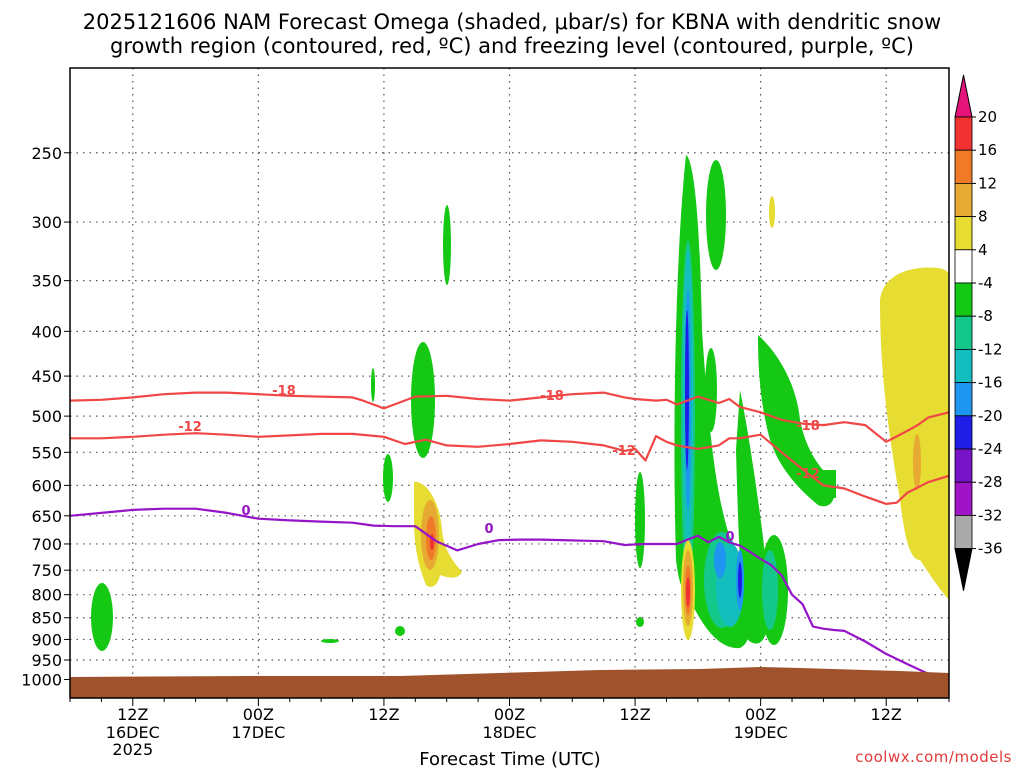  I want to click on colorbar-top-cap, so click(963, 96).